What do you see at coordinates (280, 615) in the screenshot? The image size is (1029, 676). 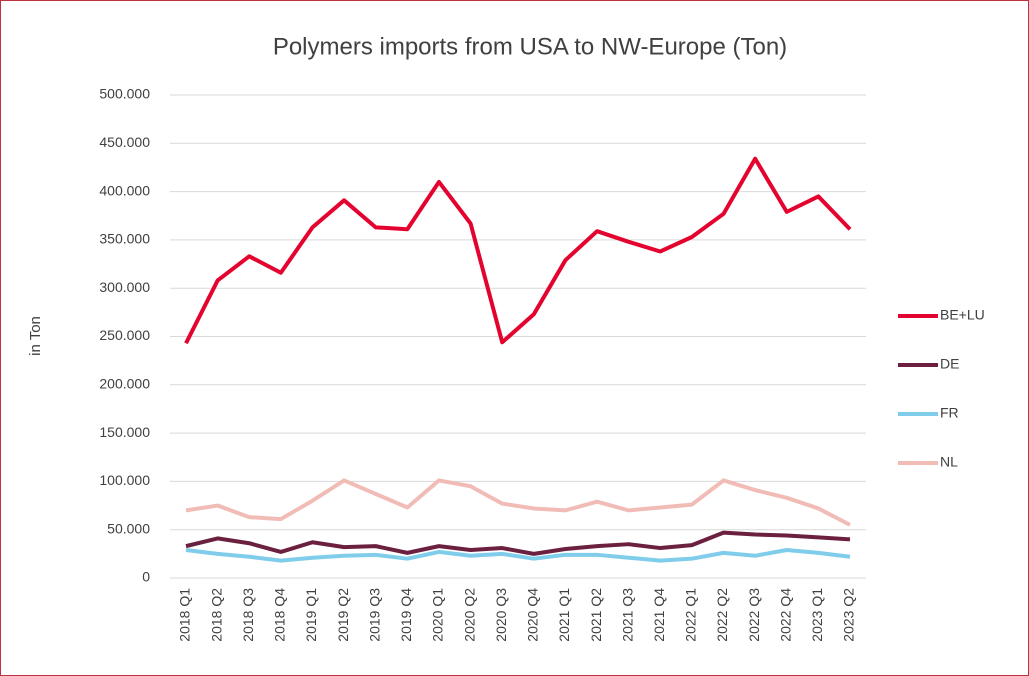 I see `x-tick-label: 2018 Q4` at bounding box center [280, 615].